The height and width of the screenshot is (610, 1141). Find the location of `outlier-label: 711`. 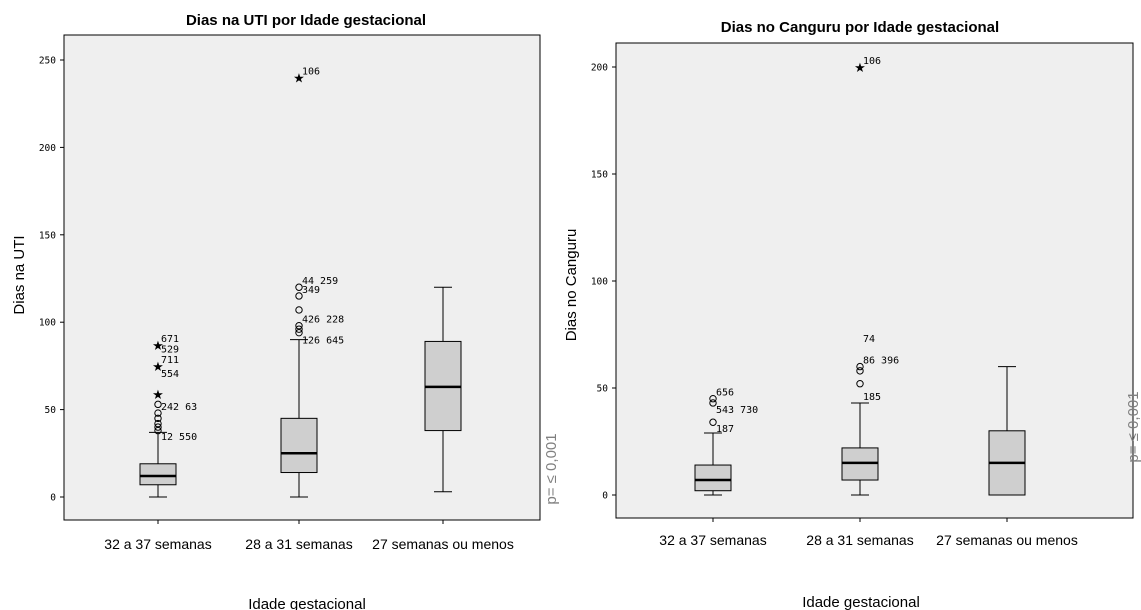

outlier-label: 711 is located at coordinates (170, 360).